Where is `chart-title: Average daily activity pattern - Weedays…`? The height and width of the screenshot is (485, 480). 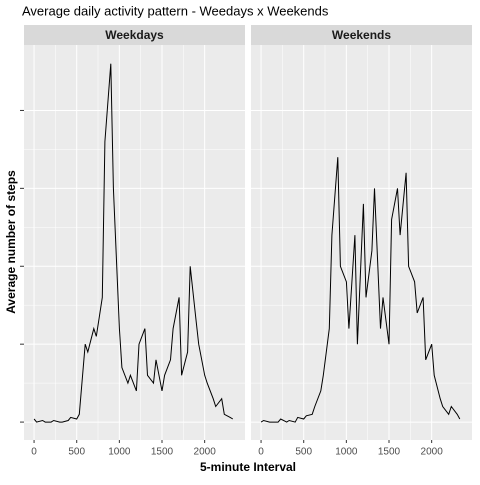
chart-title: Average daily activity pattern - Weedays… is located at coordinates (175, 10).